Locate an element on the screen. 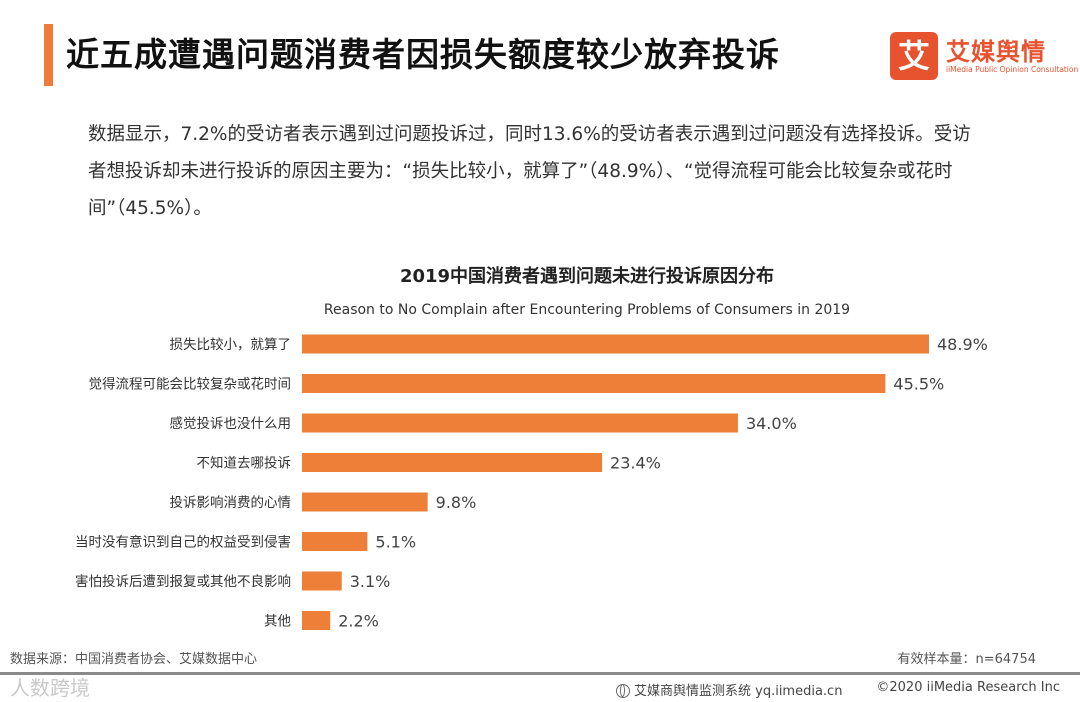  category-label: 不知道去哪投诉 is located at coordinates (244, 463).